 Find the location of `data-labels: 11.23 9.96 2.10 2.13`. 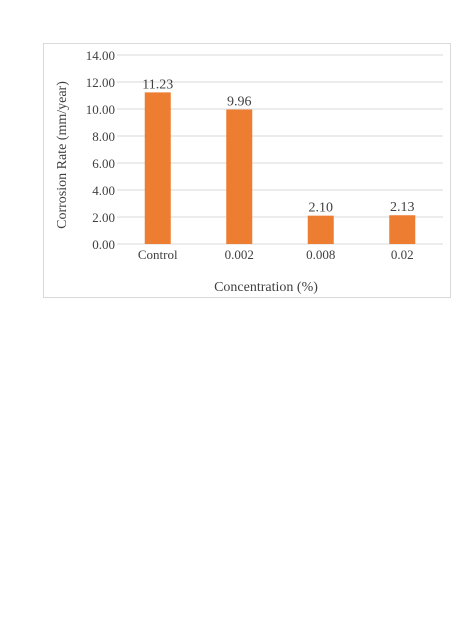

data-labels: 11.23 9.96 2.10 2.13 is located at coordinates (278, 146).